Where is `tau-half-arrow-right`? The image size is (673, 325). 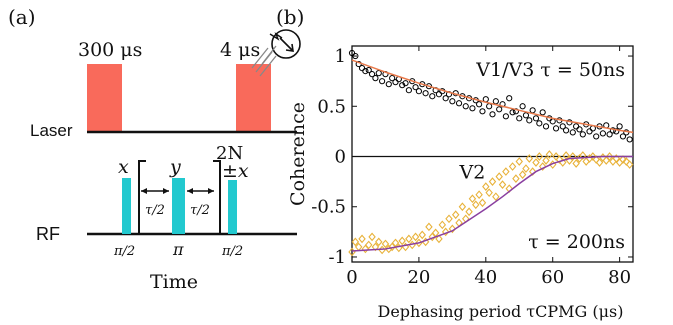 tau-half-arrow-right is located at coordinates (200, 191).